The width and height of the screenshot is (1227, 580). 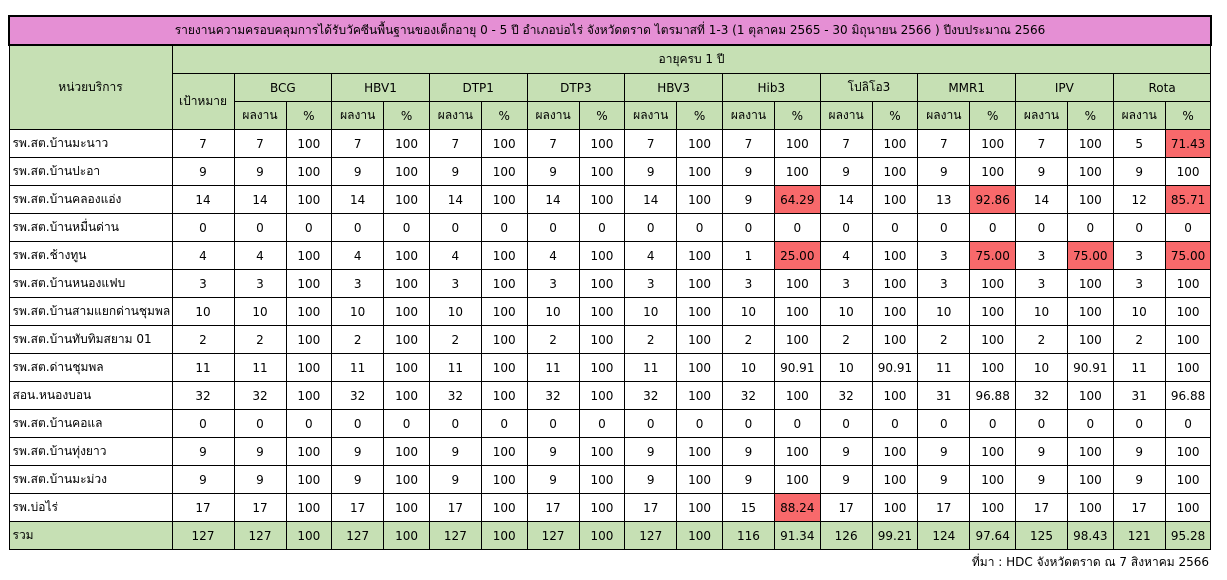 I want to click on cell: 88.24, so click(x=797, y=507).